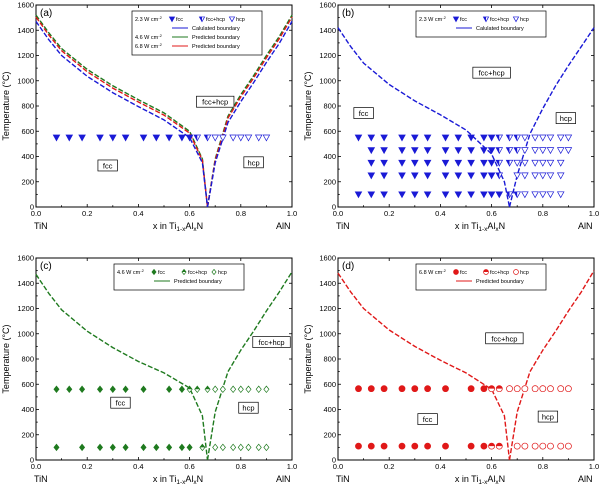 The image size is (600, 498). Describe the element at coordinates (480, 227) in the screenshot. I see `x-axis-title: x in Ti1-xAlxN` at that location.